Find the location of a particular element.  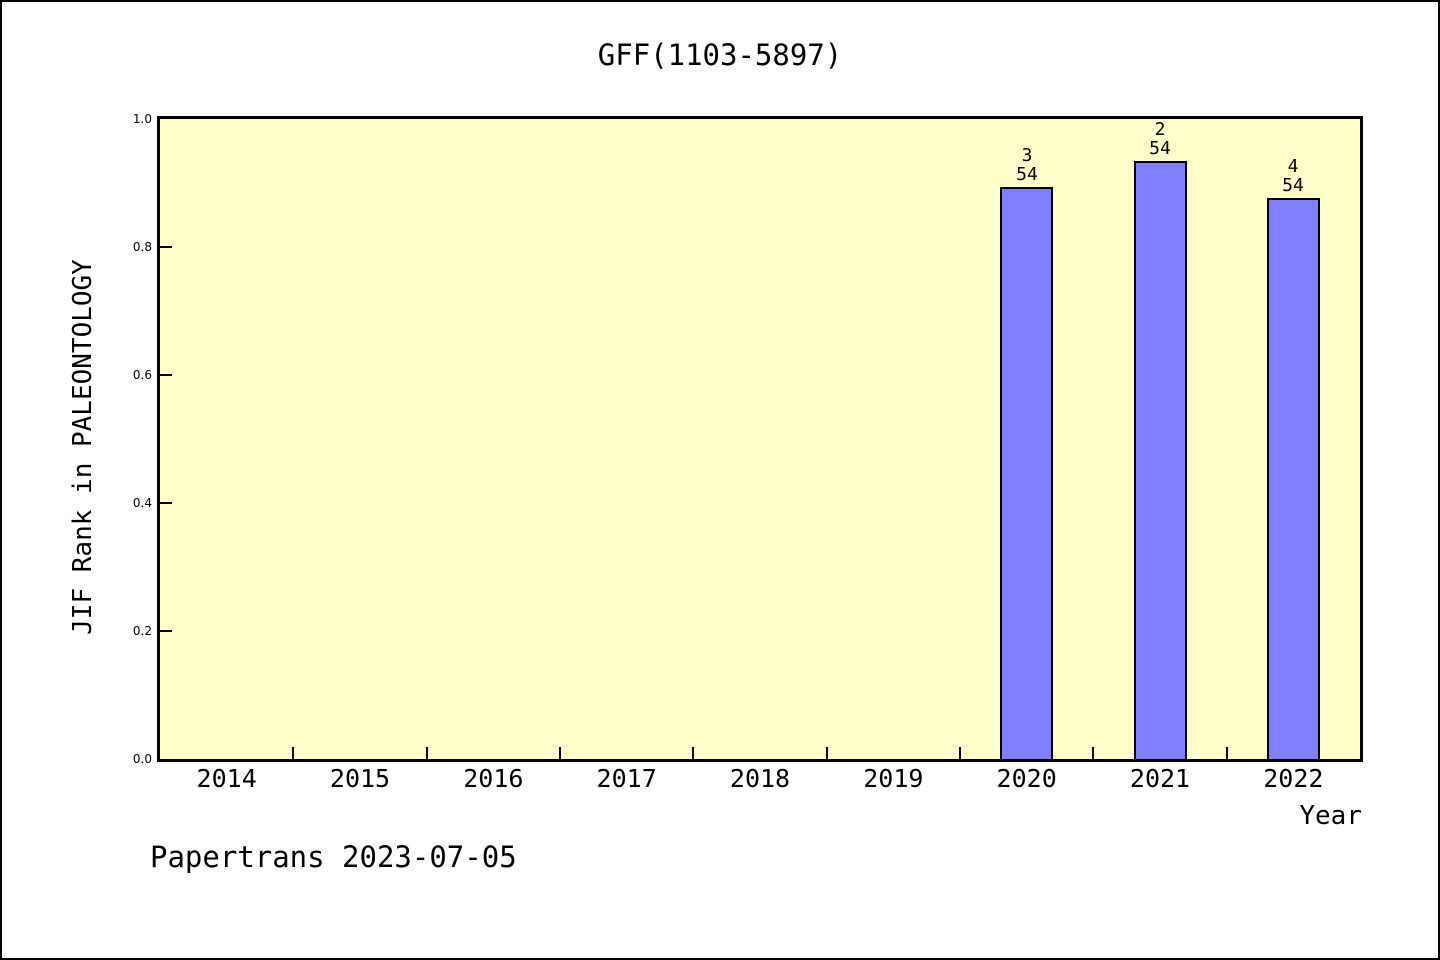

bar-value-label: 3 54 is located at coordinates (1027, 165).